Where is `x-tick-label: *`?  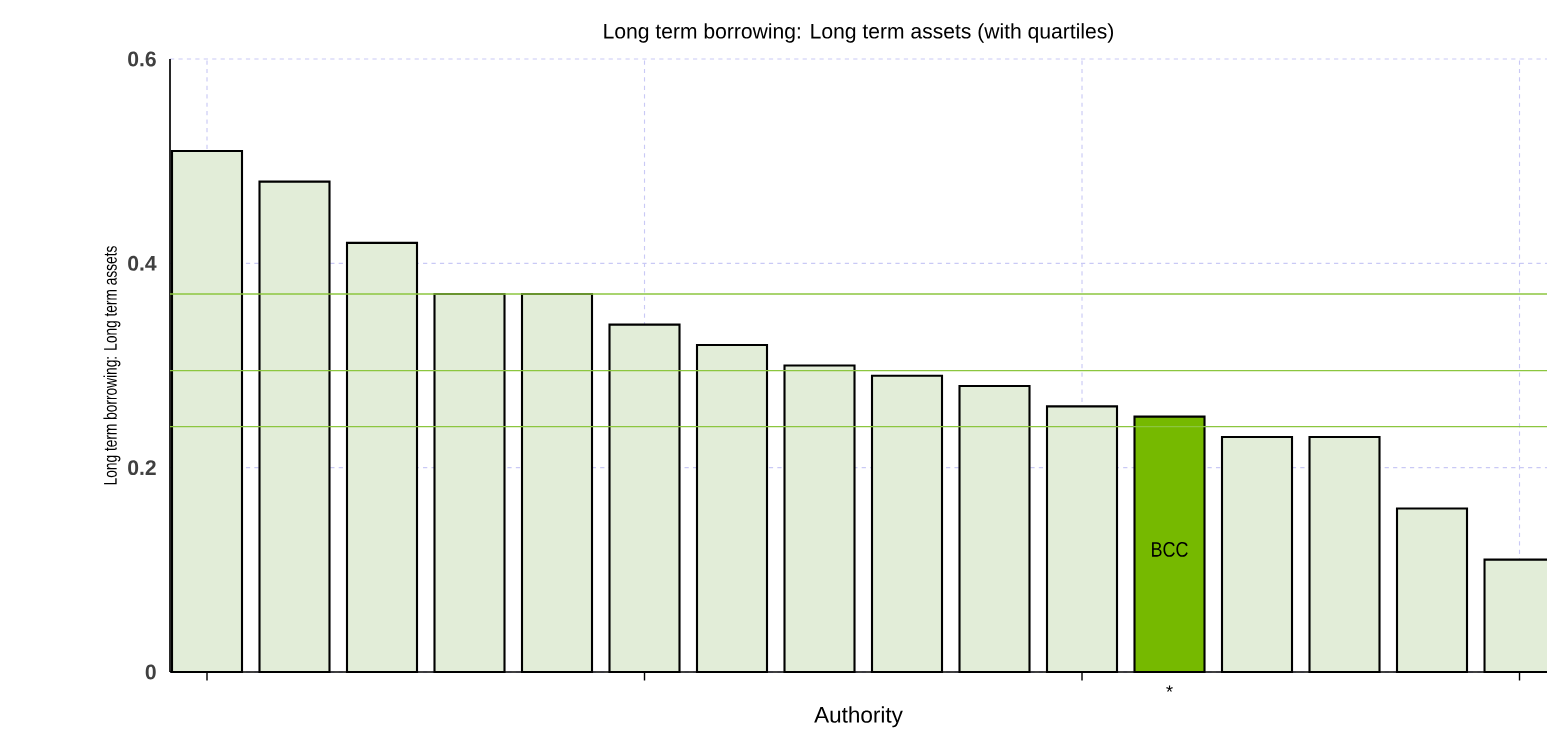
x-tick-label: * is located at coordinates (1169, 688).